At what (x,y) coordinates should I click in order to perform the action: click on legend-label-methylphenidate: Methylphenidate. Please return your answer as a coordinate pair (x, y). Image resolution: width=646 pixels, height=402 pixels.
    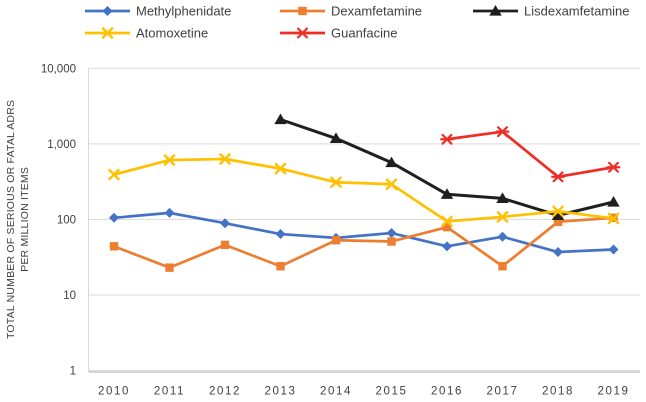
    Looking at the image, I should click on (183, 11).